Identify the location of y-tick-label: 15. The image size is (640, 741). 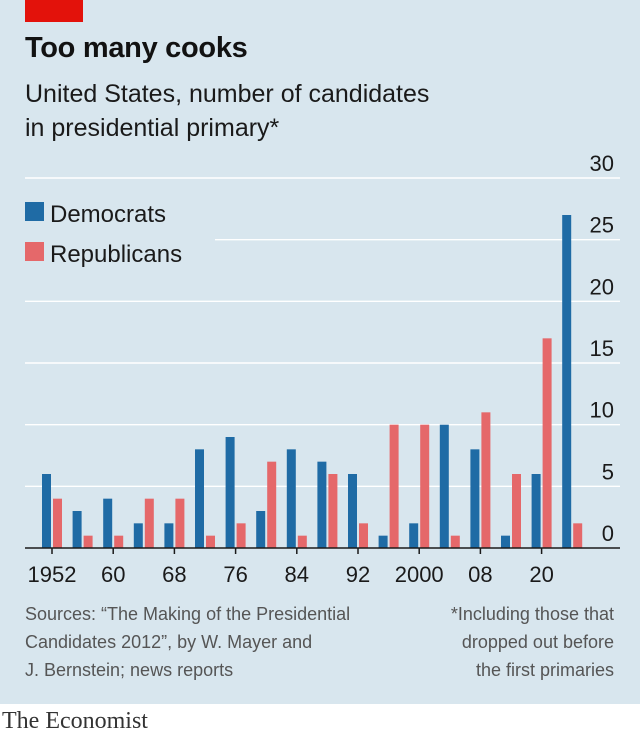
(602, 348).